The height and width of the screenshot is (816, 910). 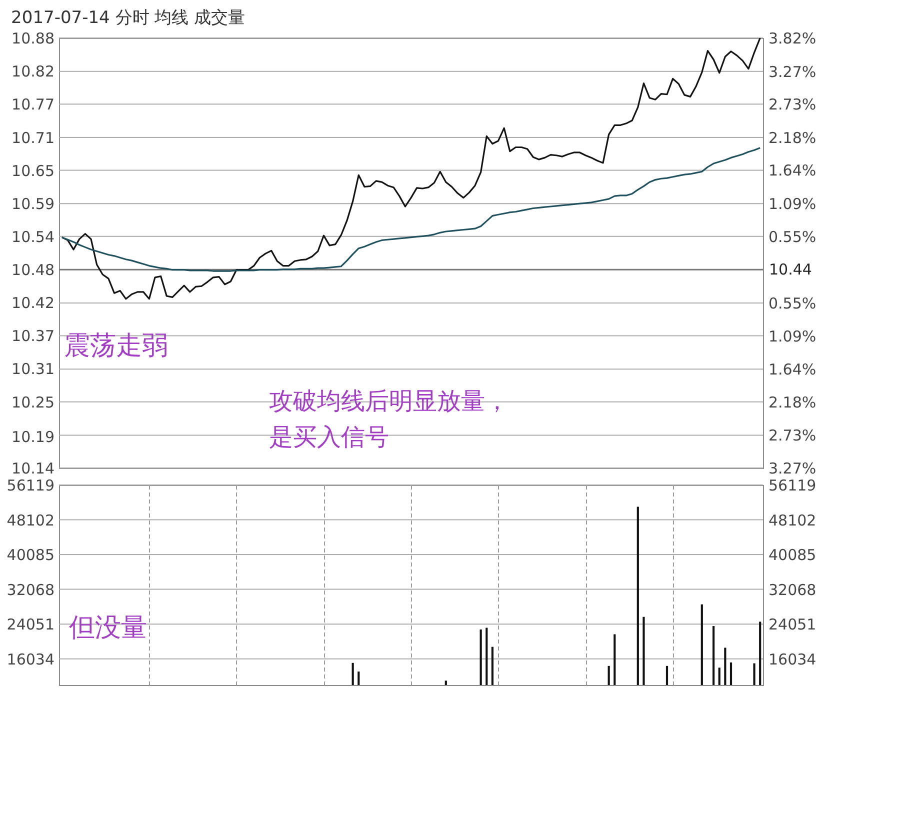 I want to click on y-tick-label: 40085, so click(x=30, y=555).